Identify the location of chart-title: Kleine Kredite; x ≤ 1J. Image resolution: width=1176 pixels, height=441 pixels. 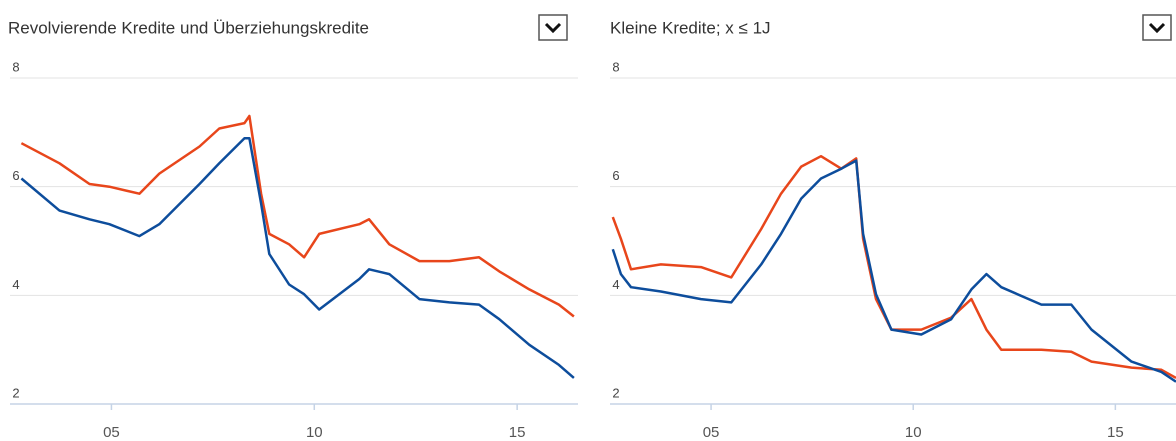
(690, 27).